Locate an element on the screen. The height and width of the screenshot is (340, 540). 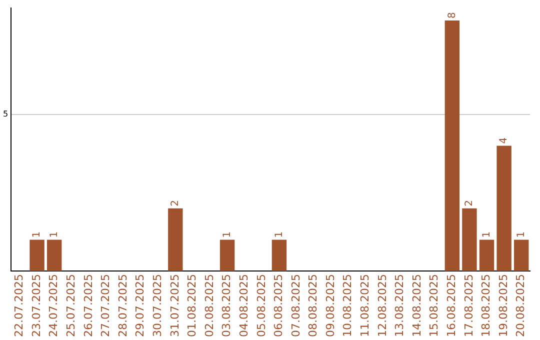
x-tick-label: 04.08.2025 is located at coordinates (243, 306).